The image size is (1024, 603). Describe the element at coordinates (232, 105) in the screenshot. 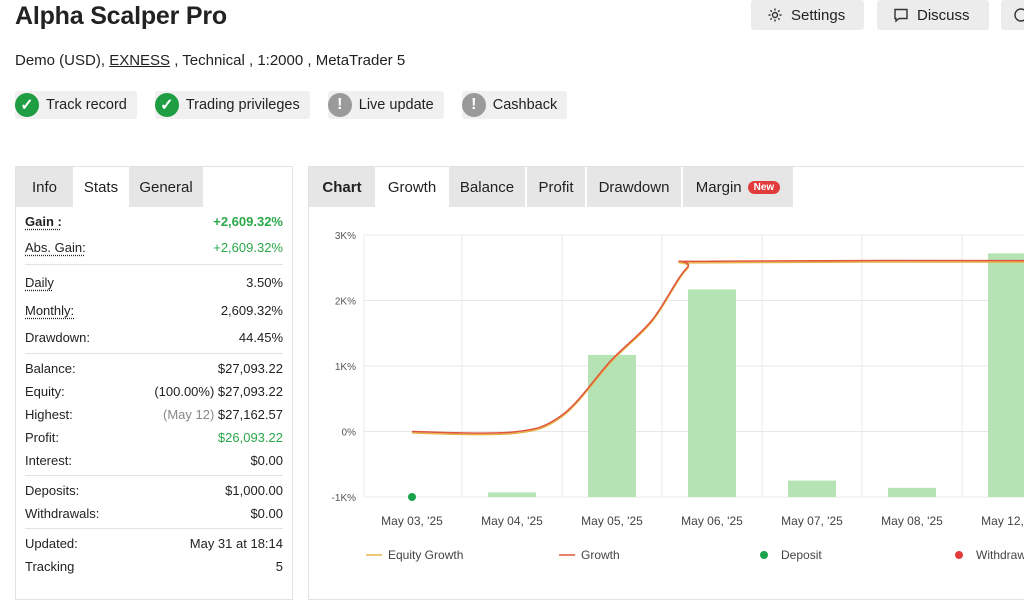

I see `badge-trading-privileges: ✓ Trading privileges` at that location.